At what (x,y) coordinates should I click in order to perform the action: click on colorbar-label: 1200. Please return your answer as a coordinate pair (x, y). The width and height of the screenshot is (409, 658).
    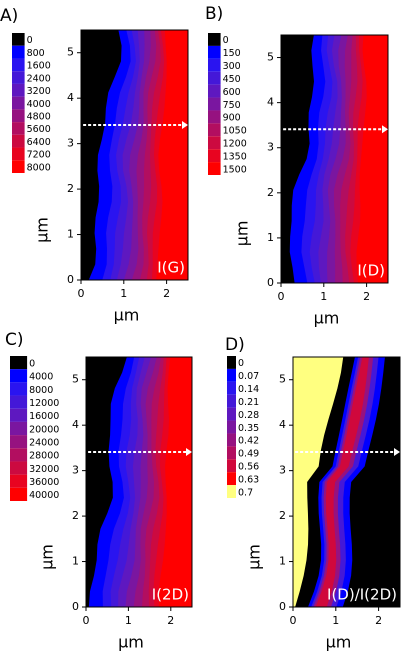
    Looking at the image, I should click on (235, 144).